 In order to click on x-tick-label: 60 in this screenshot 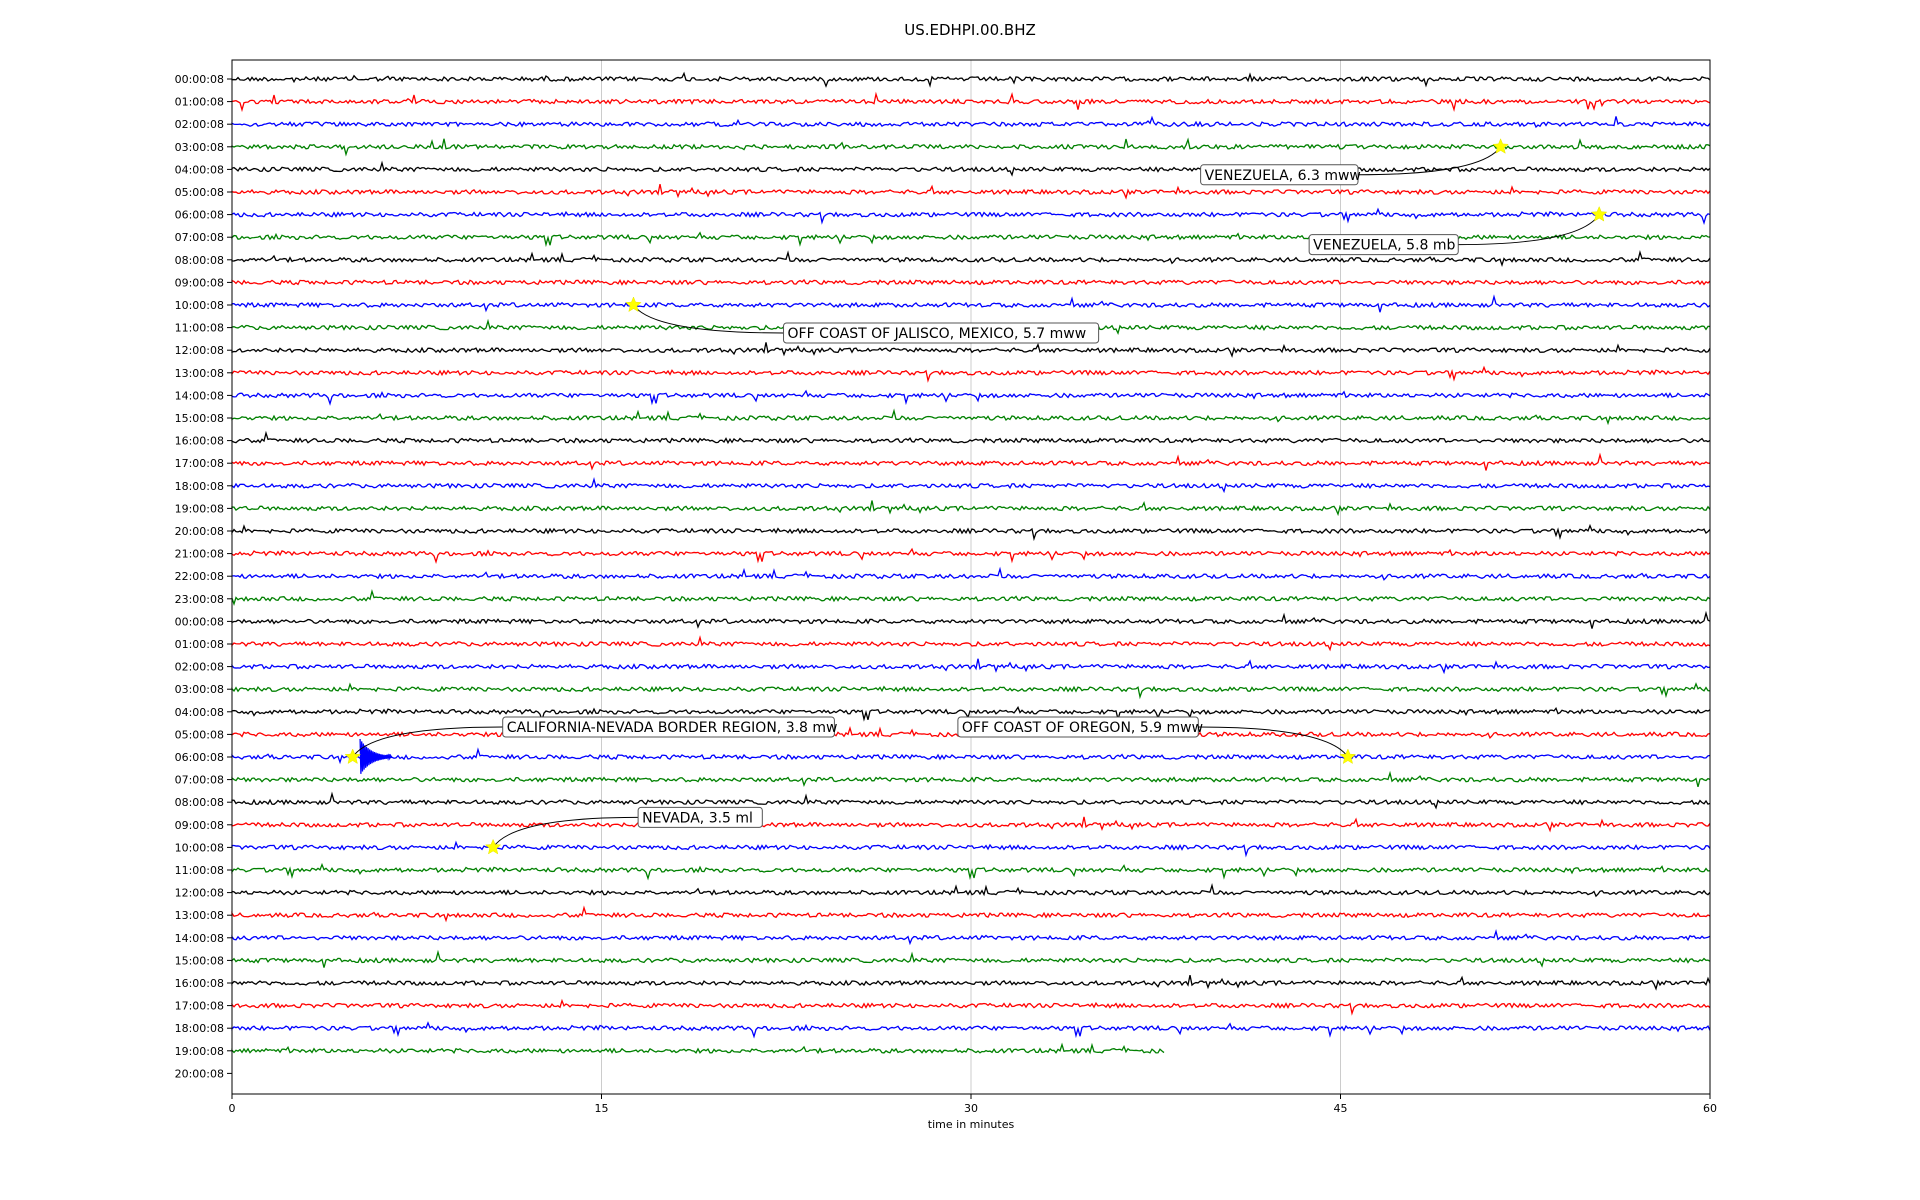, I will do `click(1710, 1108)`.